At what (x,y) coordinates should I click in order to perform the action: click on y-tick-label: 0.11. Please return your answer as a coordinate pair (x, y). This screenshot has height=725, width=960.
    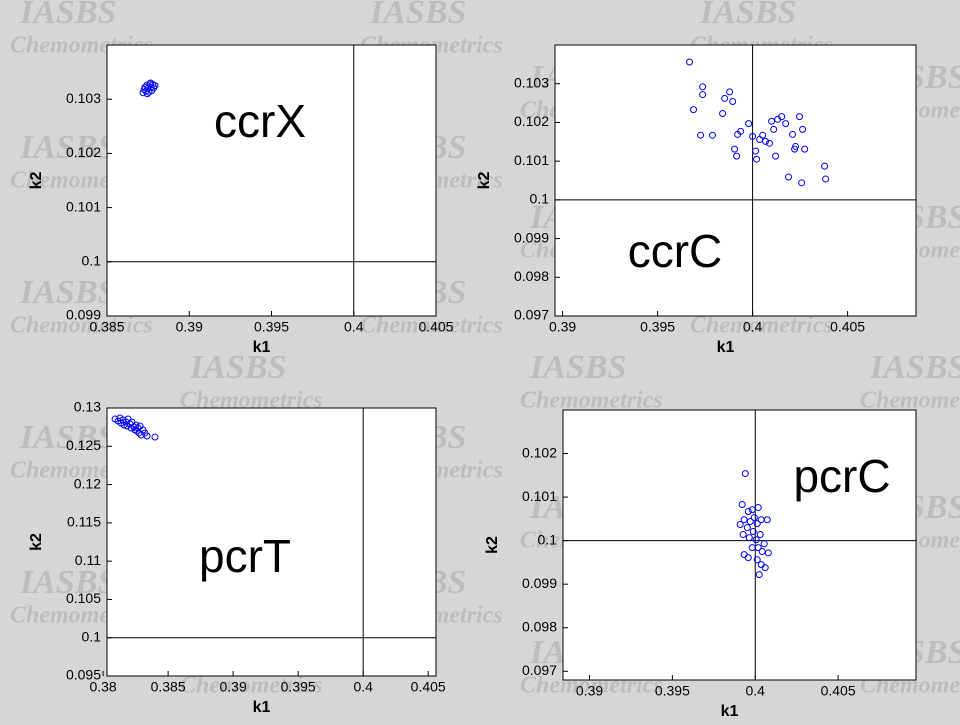
    Looking at the image, I should click on (88, 560).